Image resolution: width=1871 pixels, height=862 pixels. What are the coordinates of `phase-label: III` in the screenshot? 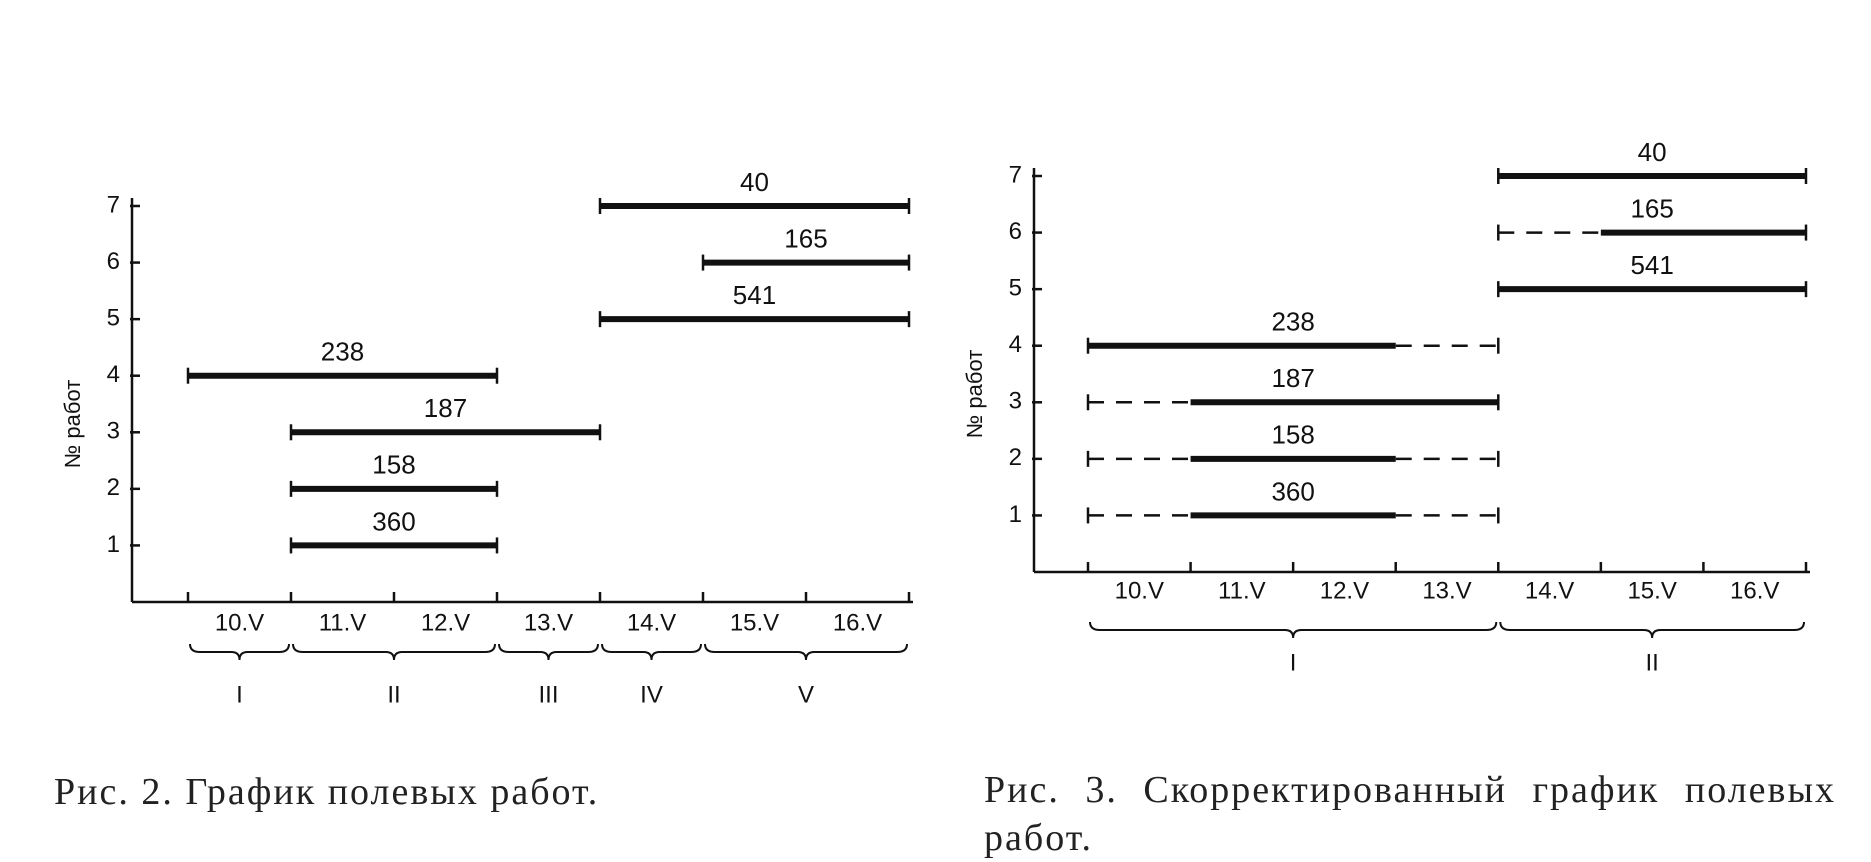 It's located at (548, 694).